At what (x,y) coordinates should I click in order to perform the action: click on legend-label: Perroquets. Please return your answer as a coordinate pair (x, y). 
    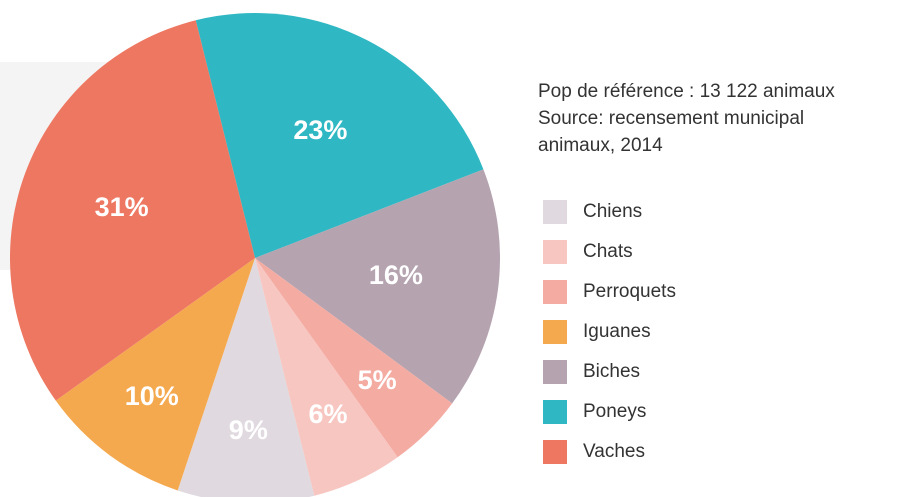
    Looking at the image, I should click on (629, 291).